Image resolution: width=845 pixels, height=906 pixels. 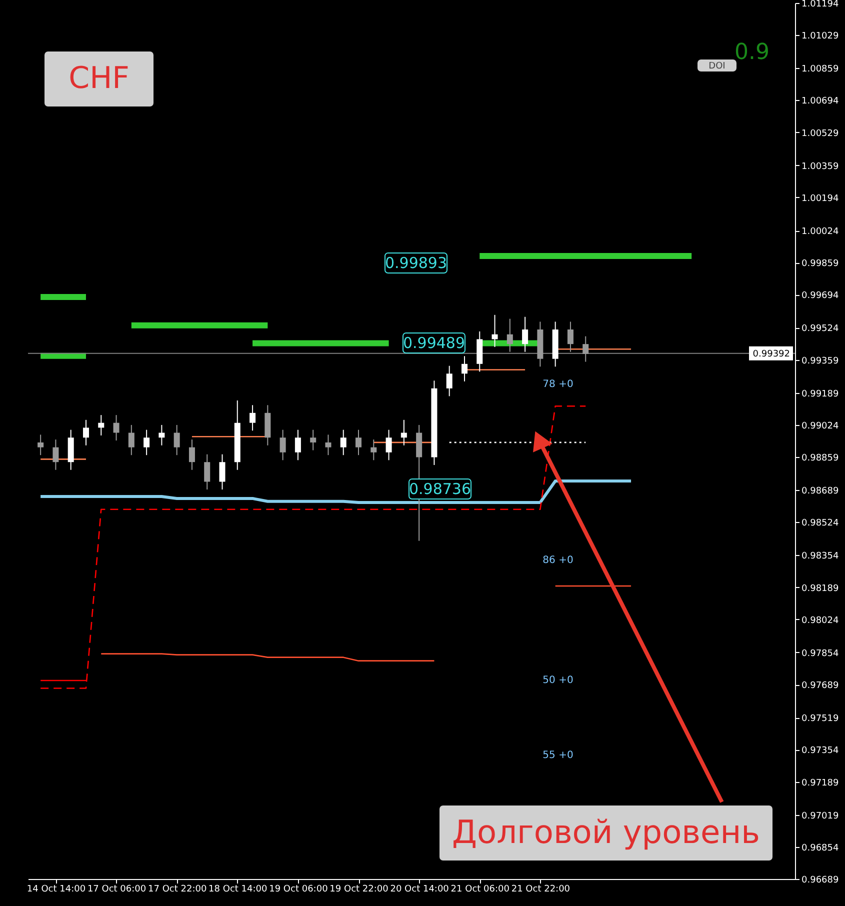 I want to click on y-tick-label: 0.97519, so click(x=820, y=719).